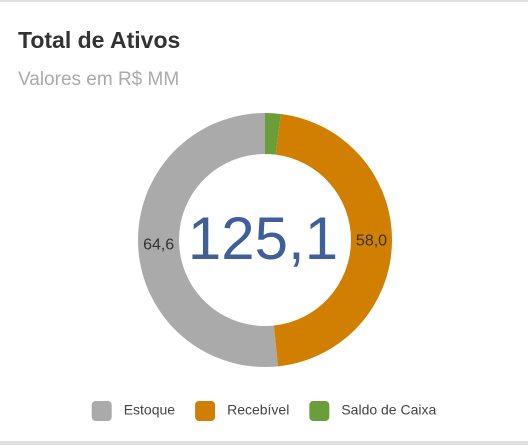 The width and height of the screenshot is (528, 446). I want to click on legend-label: Estoque, so click(150, 410).